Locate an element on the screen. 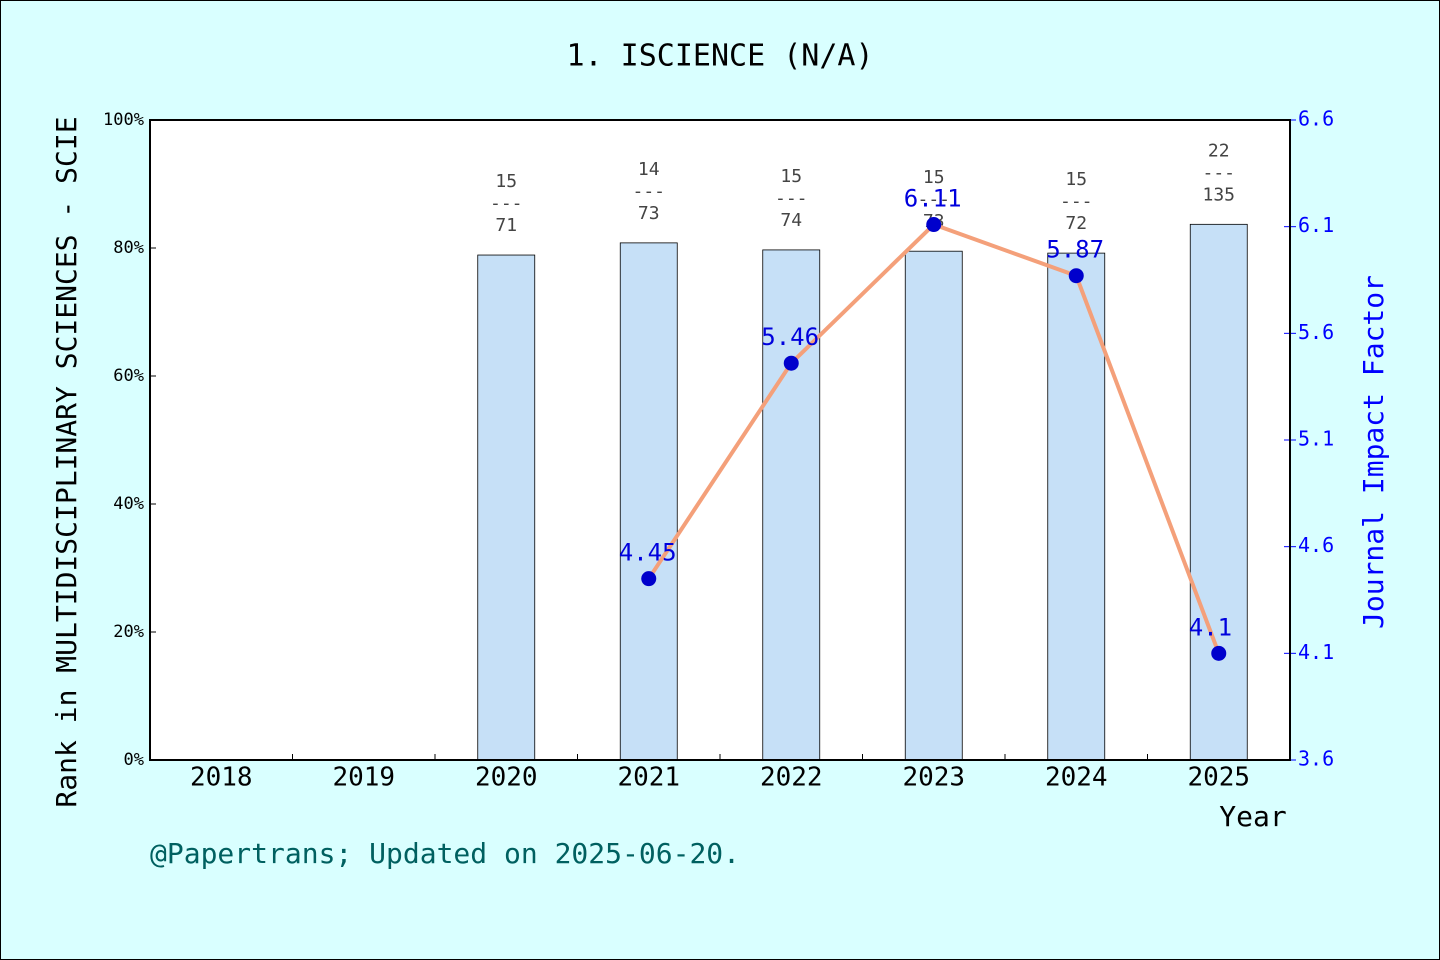 The image size is (1440, 960). chart-title: 1. ISCIENCE (N/A) is located at coordinates (719, 56).